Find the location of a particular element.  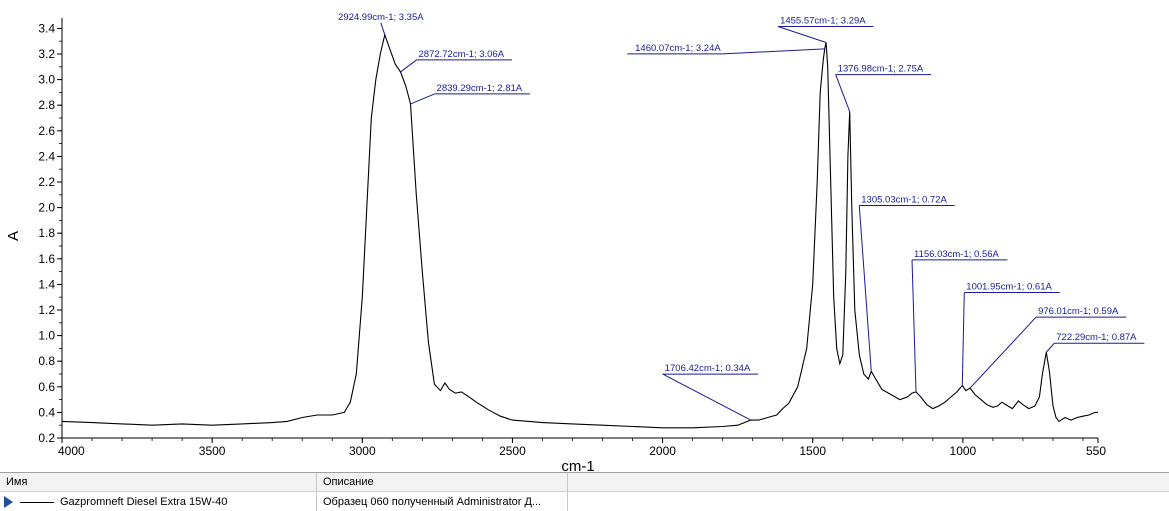

y-tick-label: 2.6 is located at coordinates (46, 131).